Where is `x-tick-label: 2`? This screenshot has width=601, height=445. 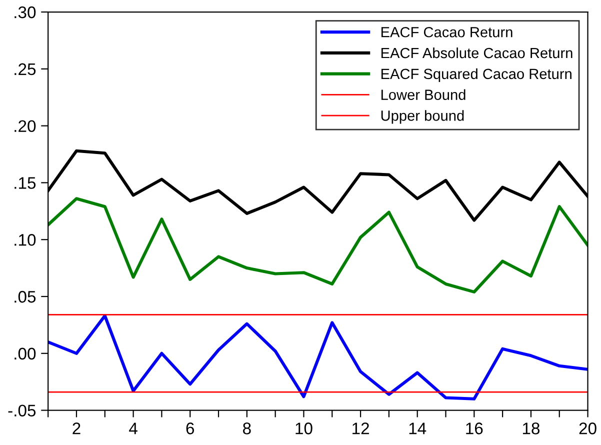 x-tick-label: 2 is located at coordinates (76, 428).